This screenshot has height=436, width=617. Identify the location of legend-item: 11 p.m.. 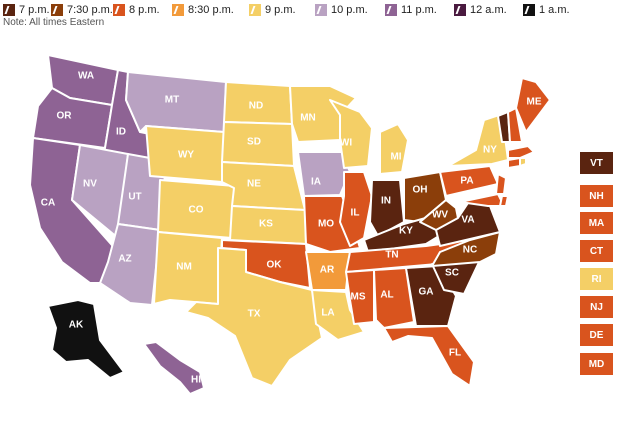
(411, 10).